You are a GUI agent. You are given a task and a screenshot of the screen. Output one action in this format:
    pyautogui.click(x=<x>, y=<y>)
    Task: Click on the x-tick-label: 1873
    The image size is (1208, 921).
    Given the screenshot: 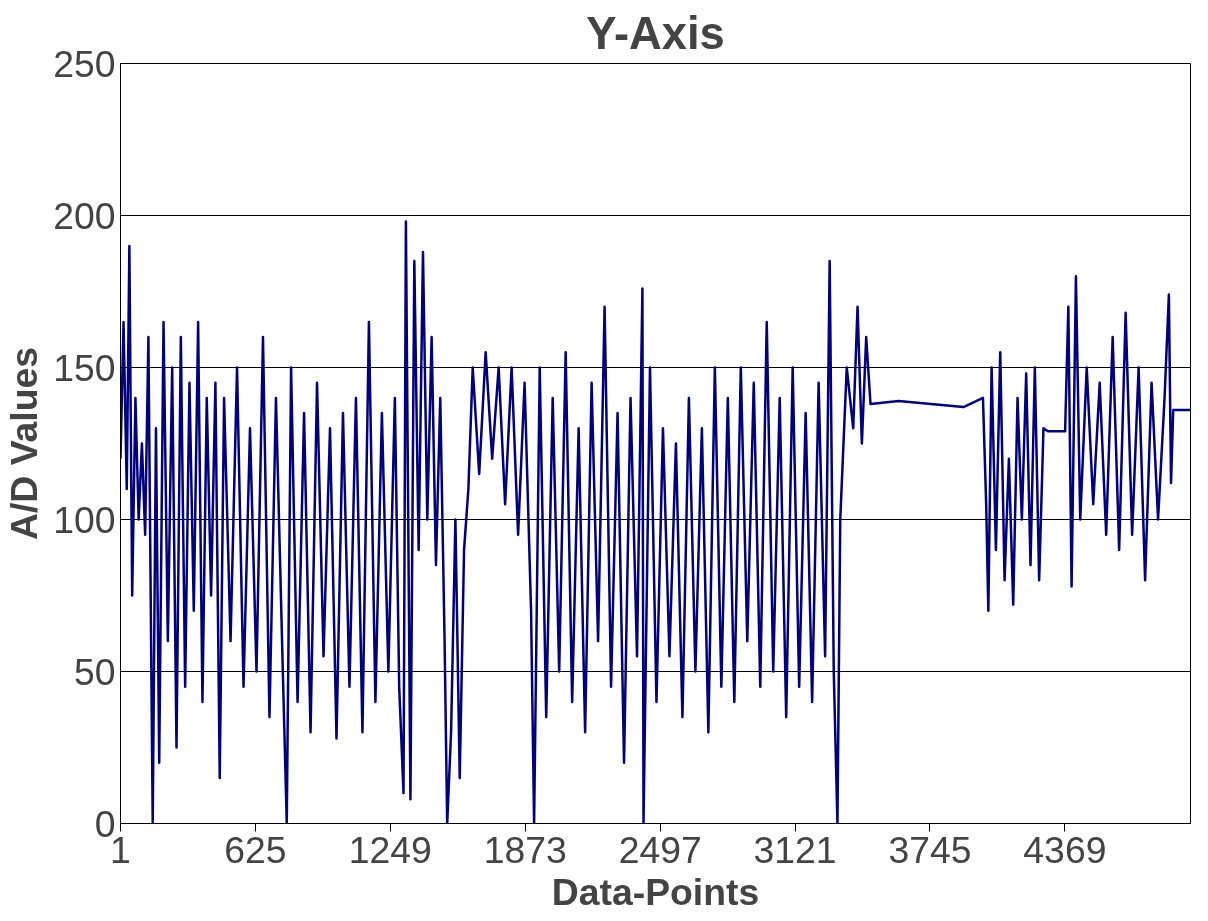 What is the action you would take?
    pyautogui.click(x=525, y=849)
    